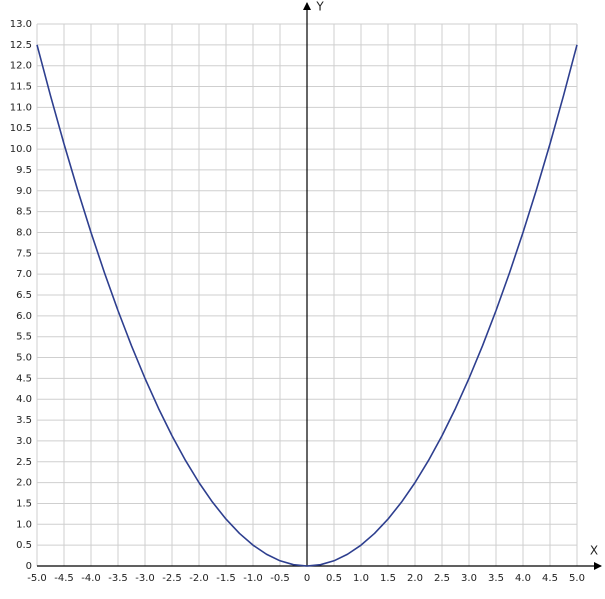 The image size is (605, 599). What do you see at coordinates (24, 399) in the screenshot?
I see `y-tick-label: 4.0` at bounding box center [24, 399].